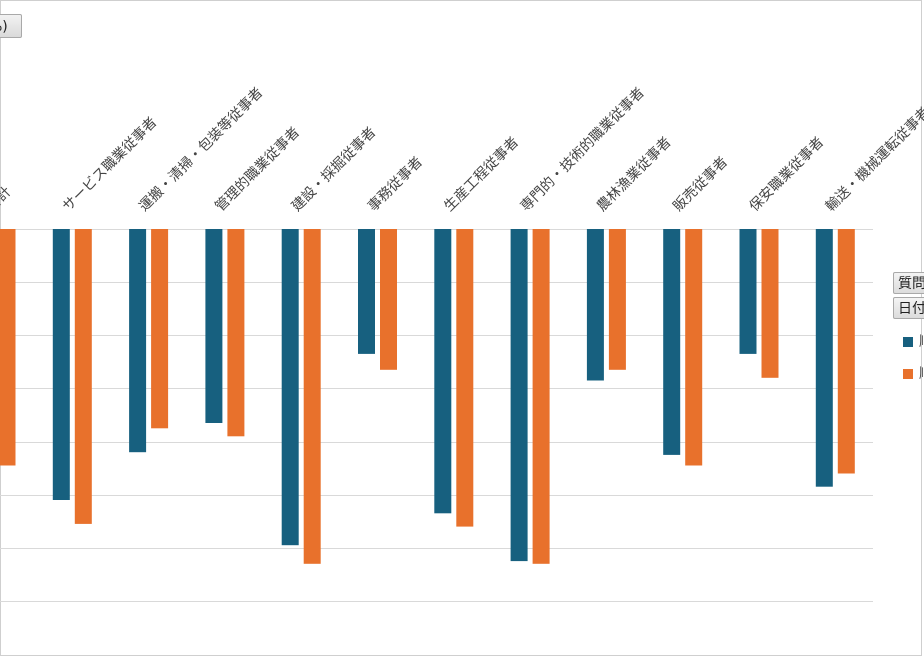 This screenshot has width=924, height=660. What do you see at coordinates (921, 342) in the screenshot?
I see `legend-label-series-1: 順` at bounding box center [921, 342].